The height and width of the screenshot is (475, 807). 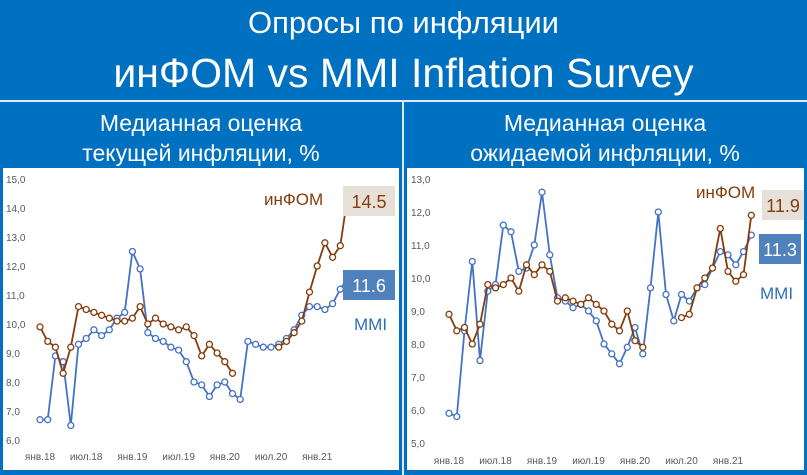 I want to click on mmi-series-label: MMI, so click(x=776, y=293).